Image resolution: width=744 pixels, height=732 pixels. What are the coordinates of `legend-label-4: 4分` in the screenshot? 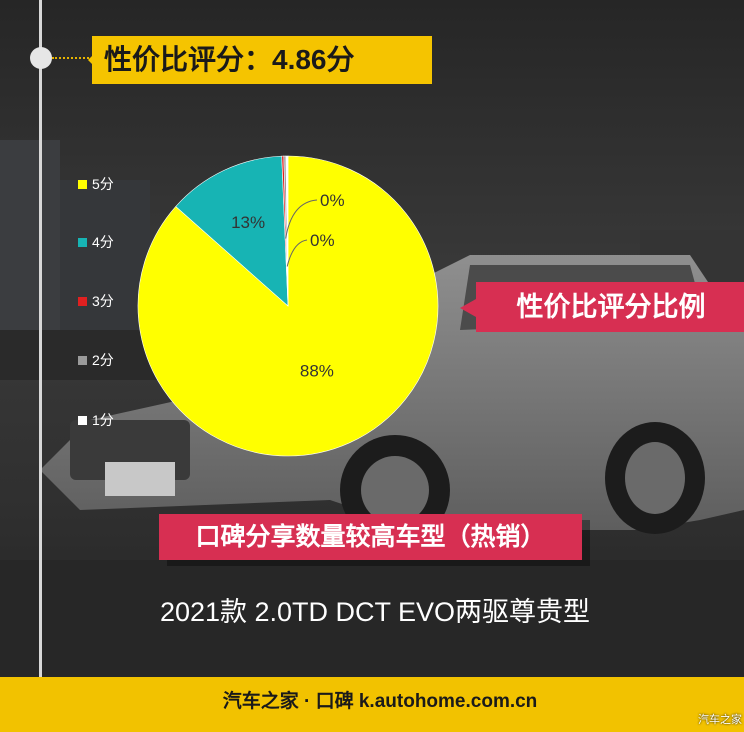 It's located at (103, 242).